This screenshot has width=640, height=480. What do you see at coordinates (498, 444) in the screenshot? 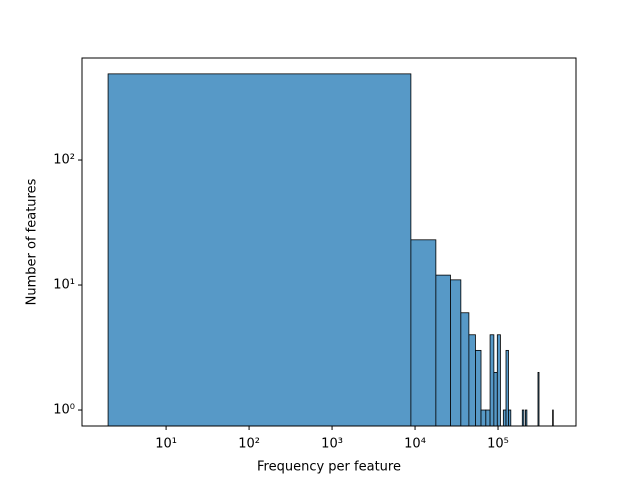
I see `x-tick-label: 10⁵` at bounding box center [498, 444].